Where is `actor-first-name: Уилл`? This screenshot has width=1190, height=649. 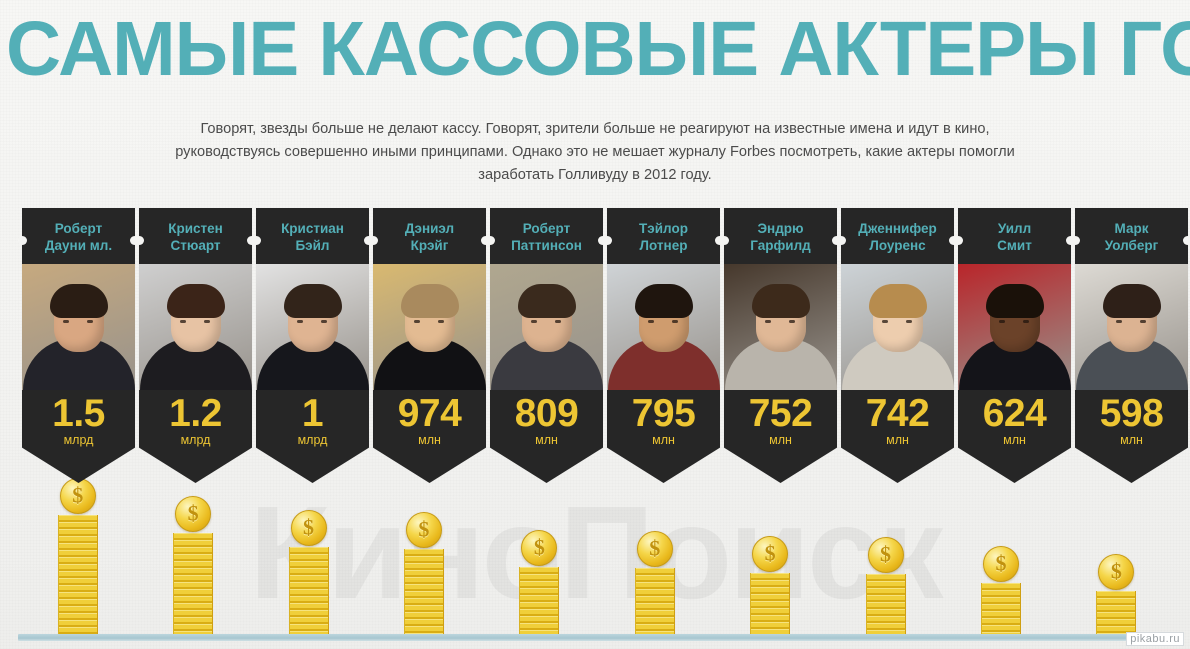
actor-first-name: Уилл is located at coordinates (1014, 228).